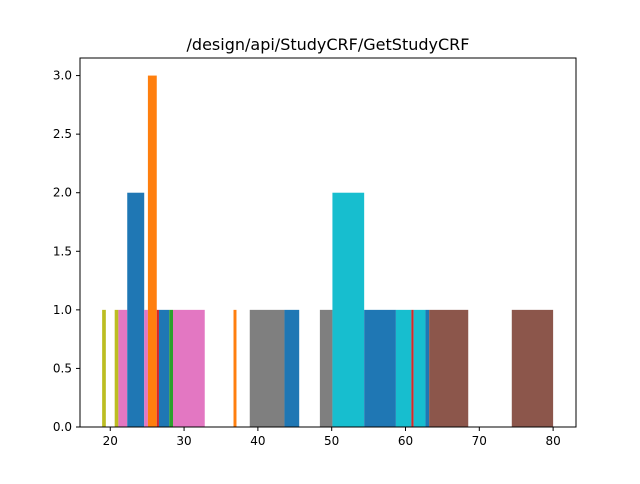  Describe the element at coordinates (331, 441) in the screenshot. I see `x-tick-label: 50` at that location.